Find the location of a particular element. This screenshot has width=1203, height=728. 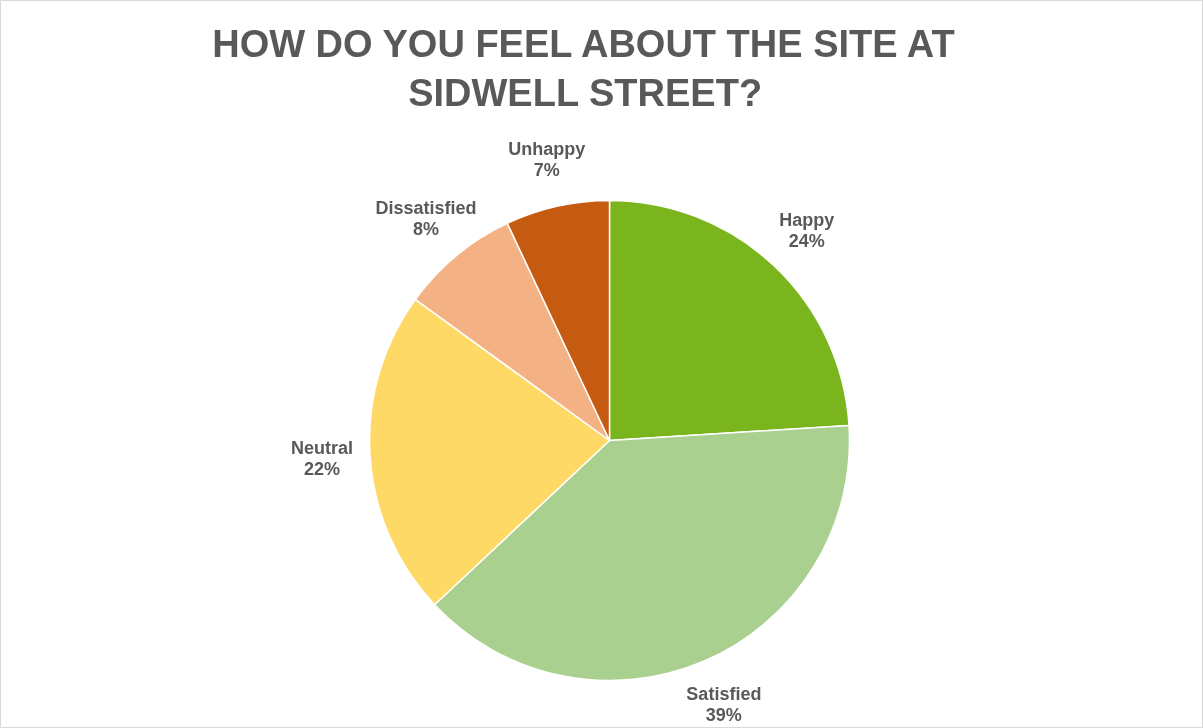

slice-label: Happy is located at coordinates (807, 220).